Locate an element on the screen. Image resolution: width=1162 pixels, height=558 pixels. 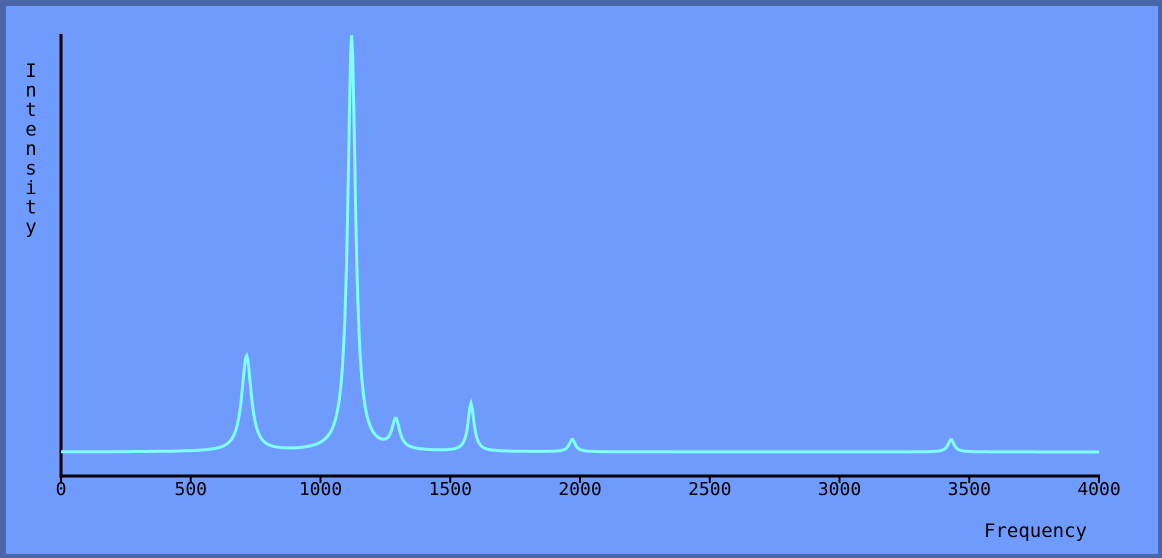
x-tick-label: 2000 is located at coordinates (579, 489).